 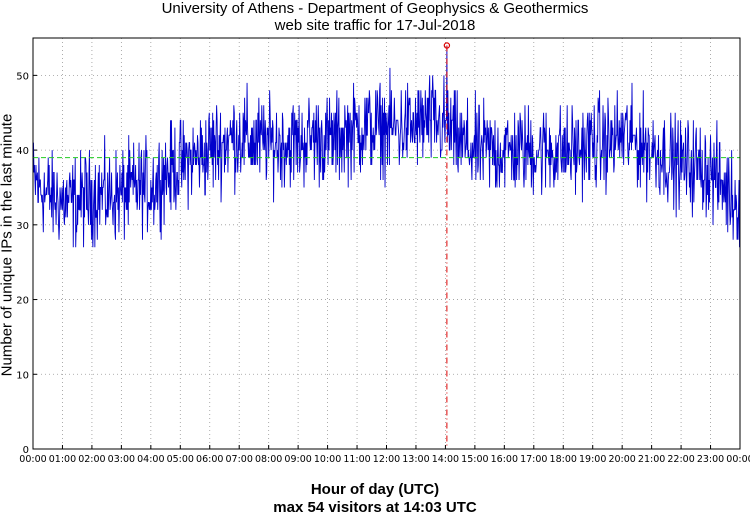 What do you see at coordinates (121, 459) in the screenshot?
I see `x-tick-label: 03:00` at bounding box center [121, 459].